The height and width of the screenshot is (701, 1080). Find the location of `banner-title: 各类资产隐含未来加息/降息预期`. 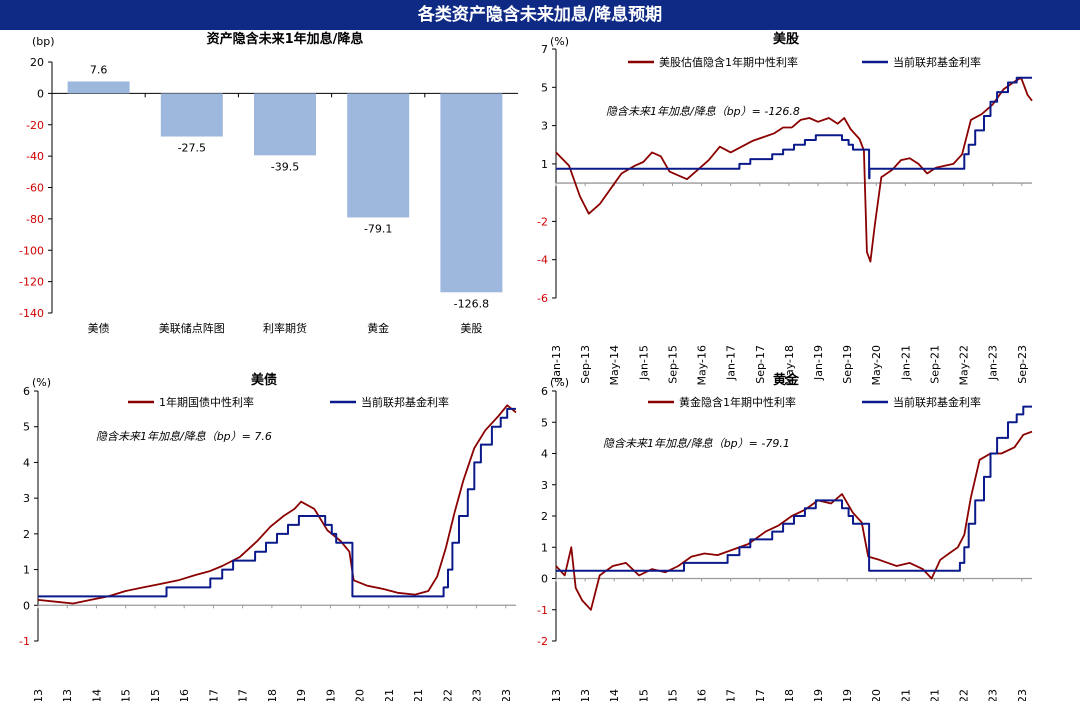

banner-title: 各类资产隐含未来加息/降息预期 is located at coordinates (540, 15).